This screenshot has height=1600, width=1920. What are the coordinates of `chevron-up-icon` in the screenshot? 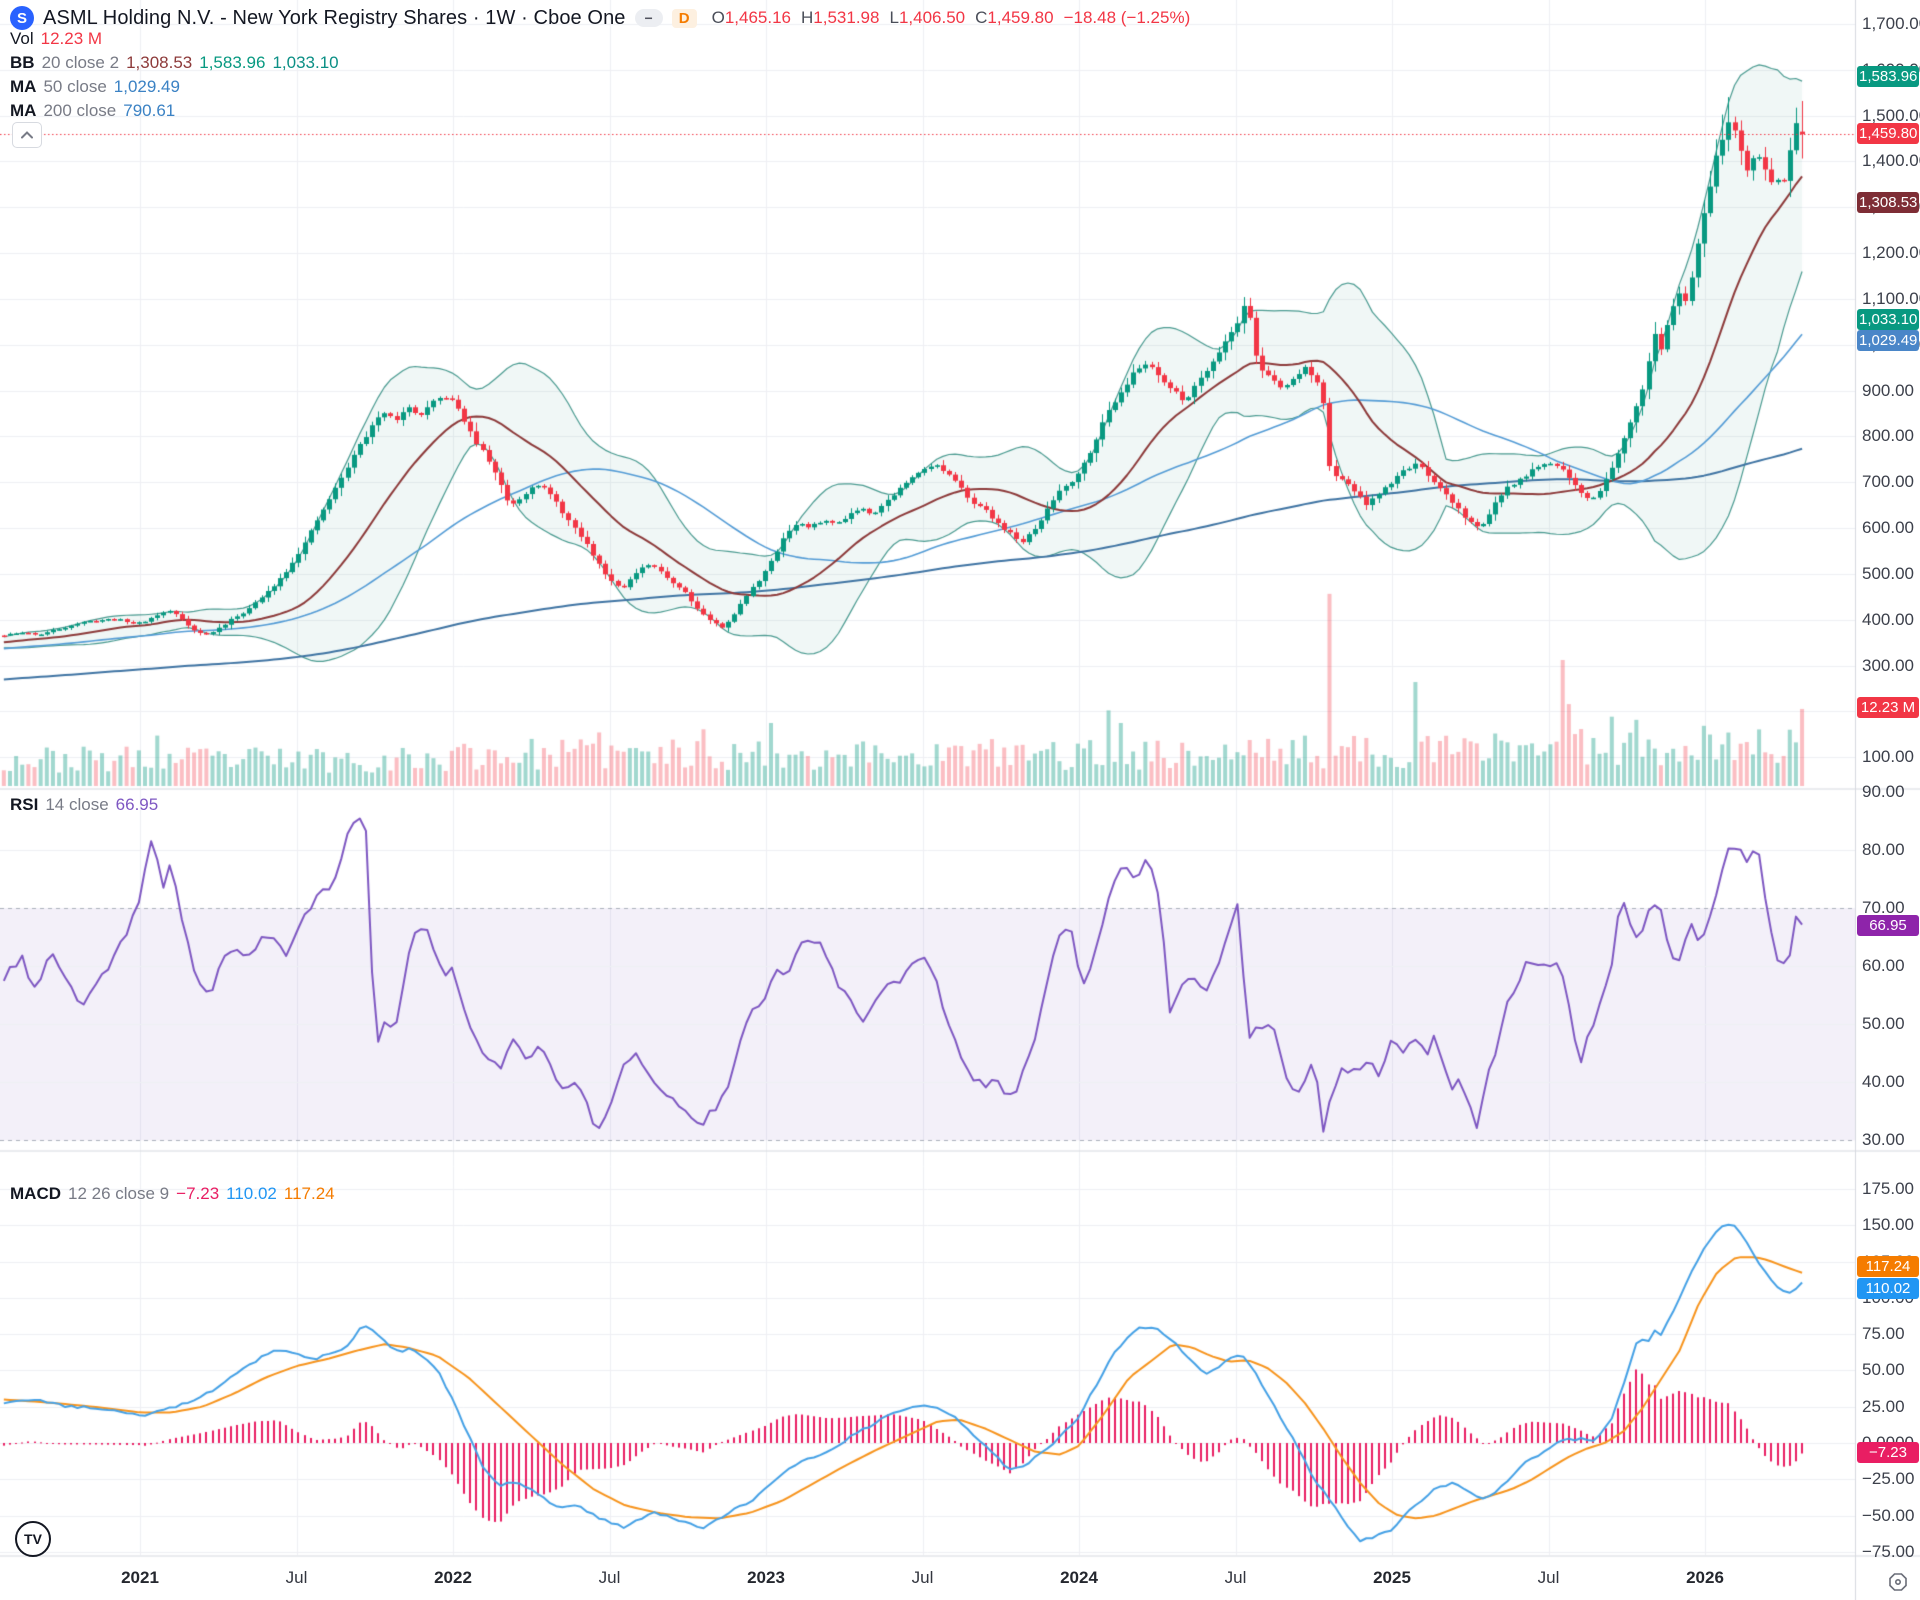 It's located at (27, 135).